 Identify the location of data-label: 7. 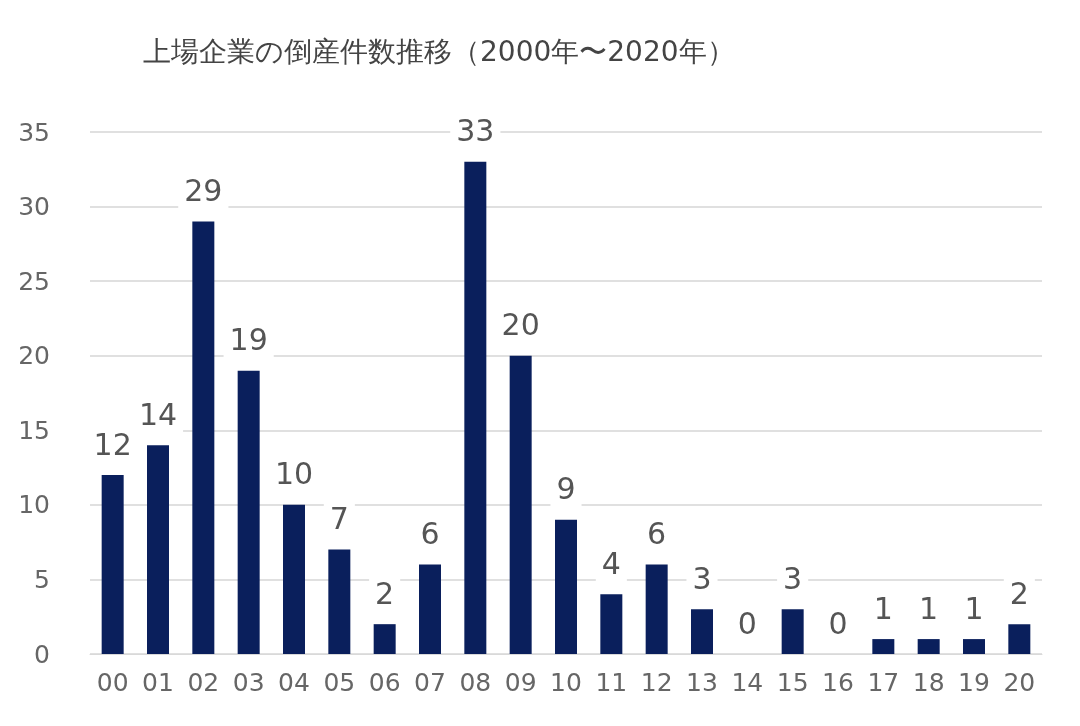
(339, 519).